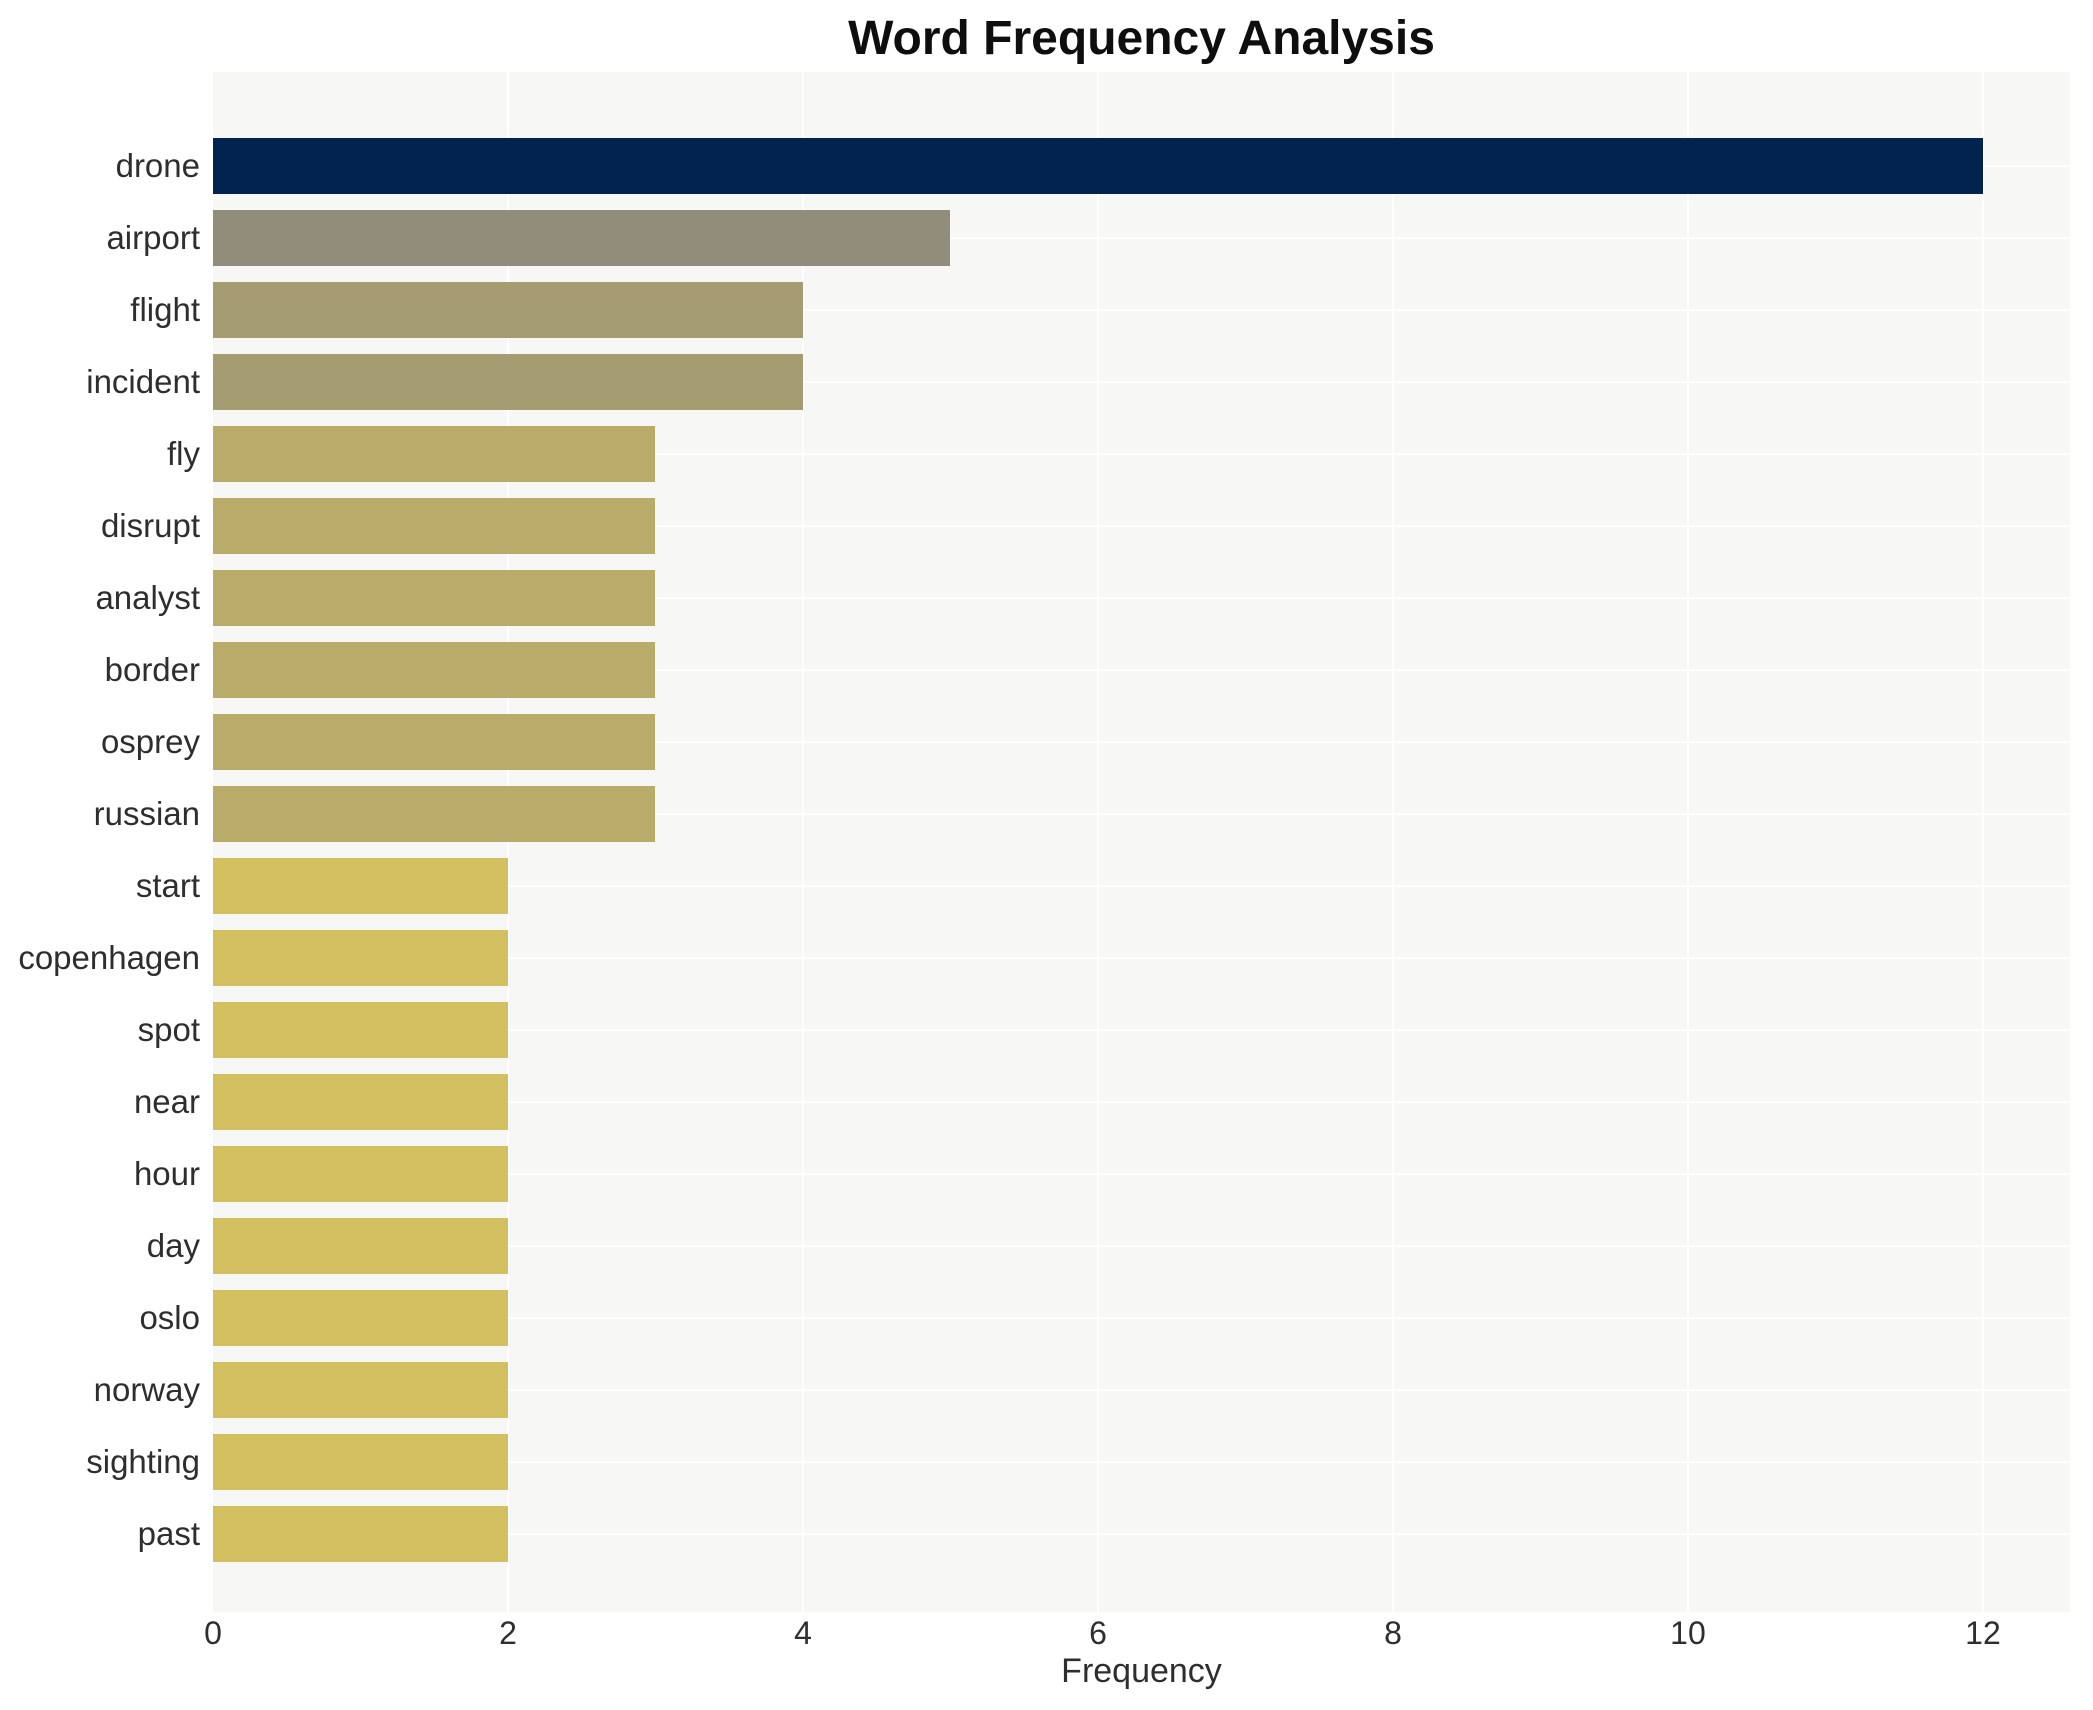 The image size is (2093, 1710). What do you see at coordinates (143, 381) in the screenshot?
I see `y-label-incident: incident` at bounding box center [143, 381].